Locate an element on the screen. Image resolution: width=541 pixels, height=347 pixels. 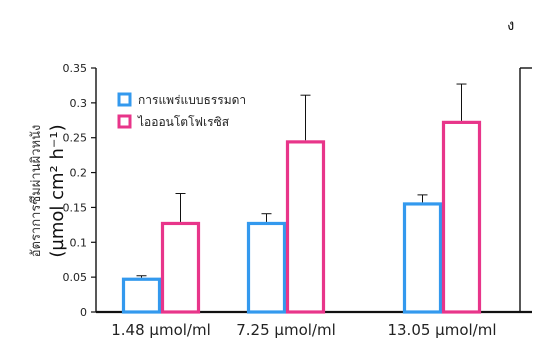
y-tick-label: 0.05 is located at coordinates (75, 277).